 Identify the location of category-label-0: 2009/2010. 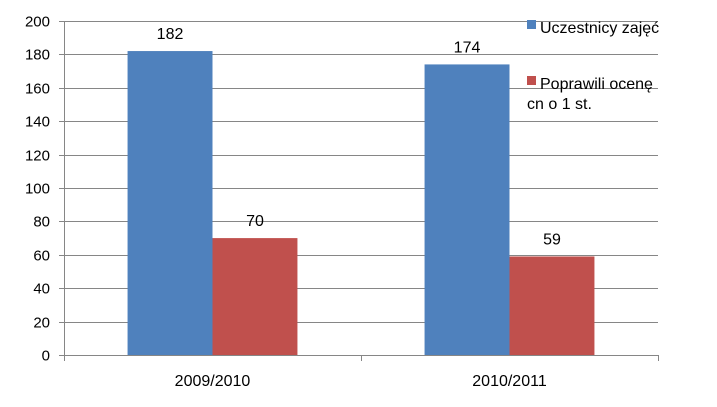
(213, 381).